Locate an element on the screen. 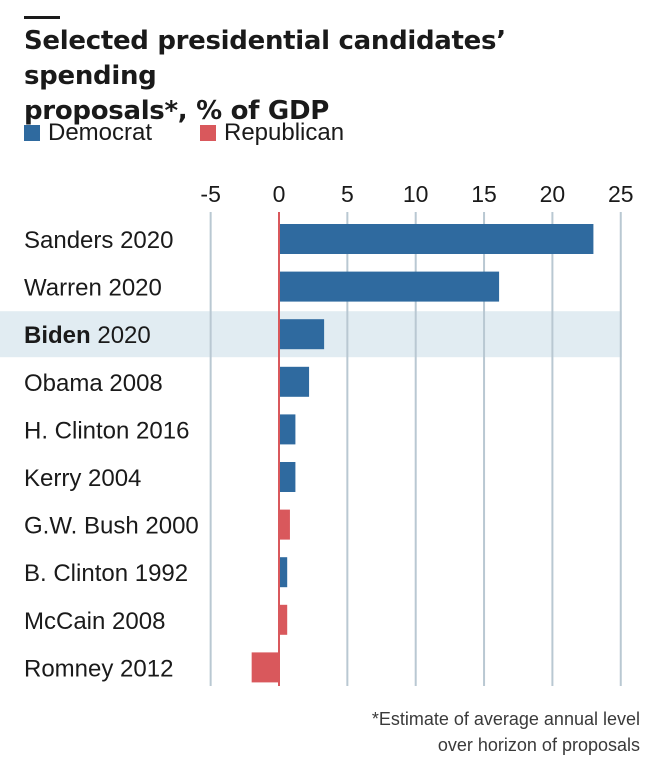 The height and width of the screenshot is (784, 670). x-tick-label: 20 is located at coordinates (553, 194).